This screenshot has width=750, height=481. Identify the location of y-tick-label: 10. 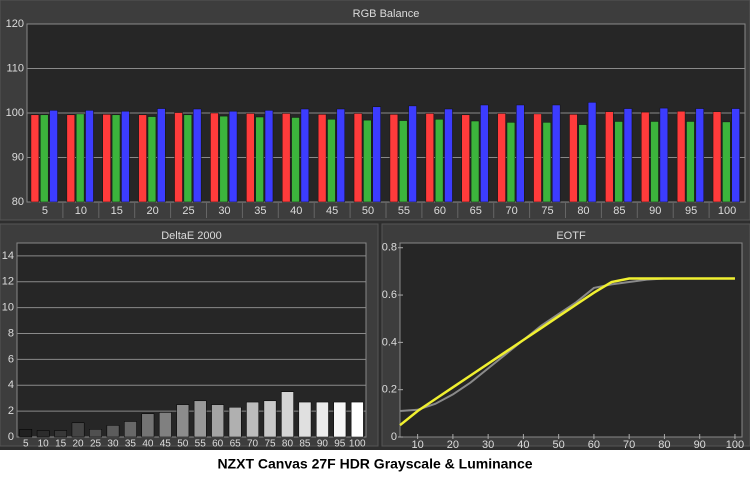
(8, 308).